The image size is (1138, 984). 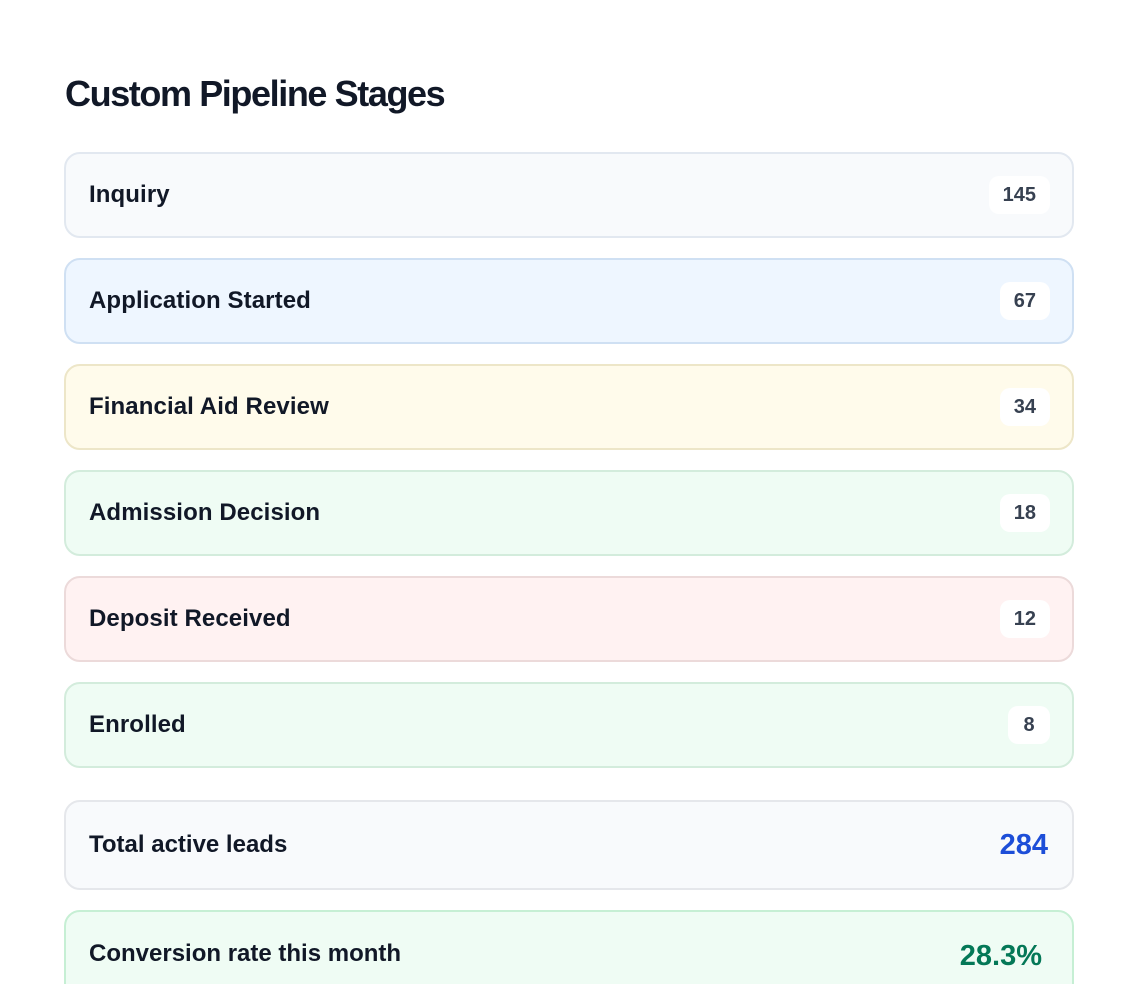 What do you see at coordinates (245, 953) in the screenshot?
I see `conversion-rate-label: Conversion rate this month` at bounding box center [245, 953].